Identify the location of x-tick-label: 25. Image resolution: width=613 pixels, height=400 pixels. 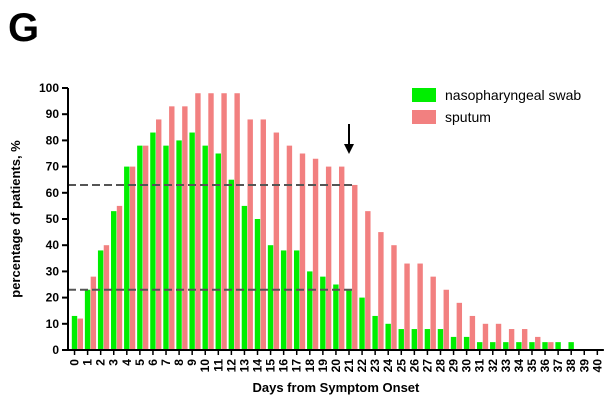
(401, 366).